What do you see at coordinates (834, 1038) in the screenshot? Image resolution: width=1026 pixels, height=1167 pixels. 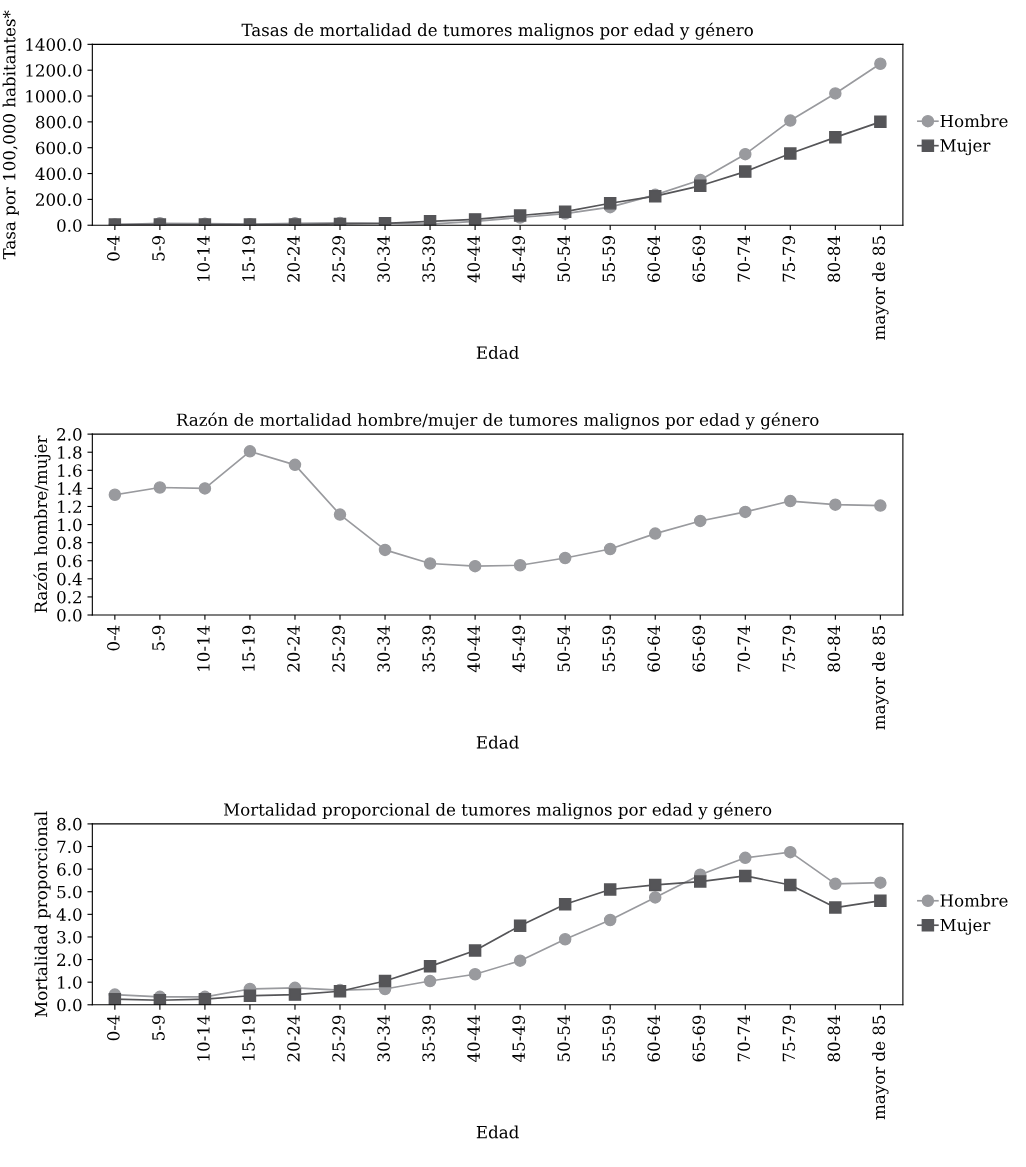 I see `x-tick-label: 80-84` at bounding box center [834, 1038].